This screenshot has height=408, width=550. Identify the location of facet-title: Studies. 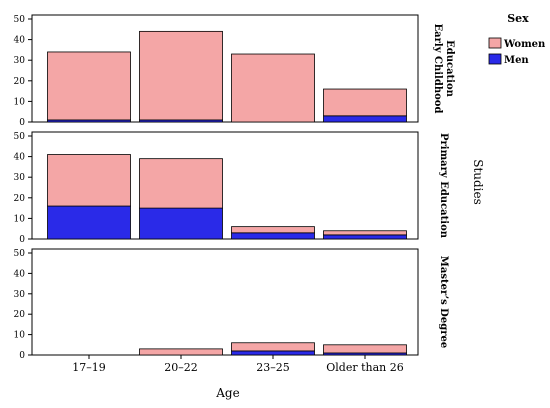
(478, 182).